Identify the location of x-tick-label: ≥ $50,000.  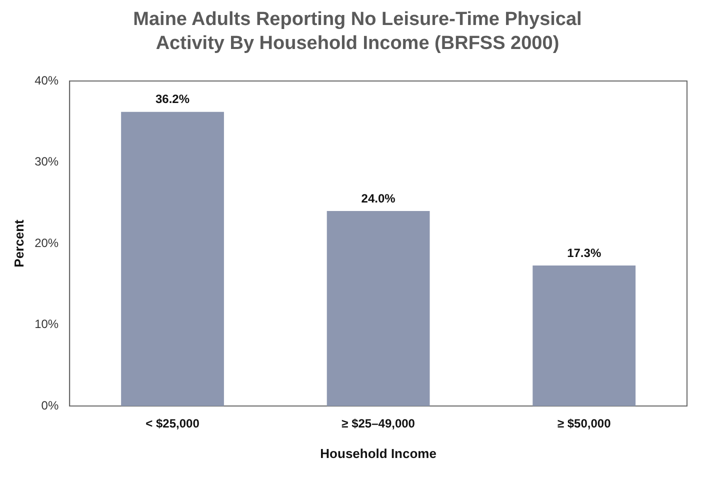
(584, 423).